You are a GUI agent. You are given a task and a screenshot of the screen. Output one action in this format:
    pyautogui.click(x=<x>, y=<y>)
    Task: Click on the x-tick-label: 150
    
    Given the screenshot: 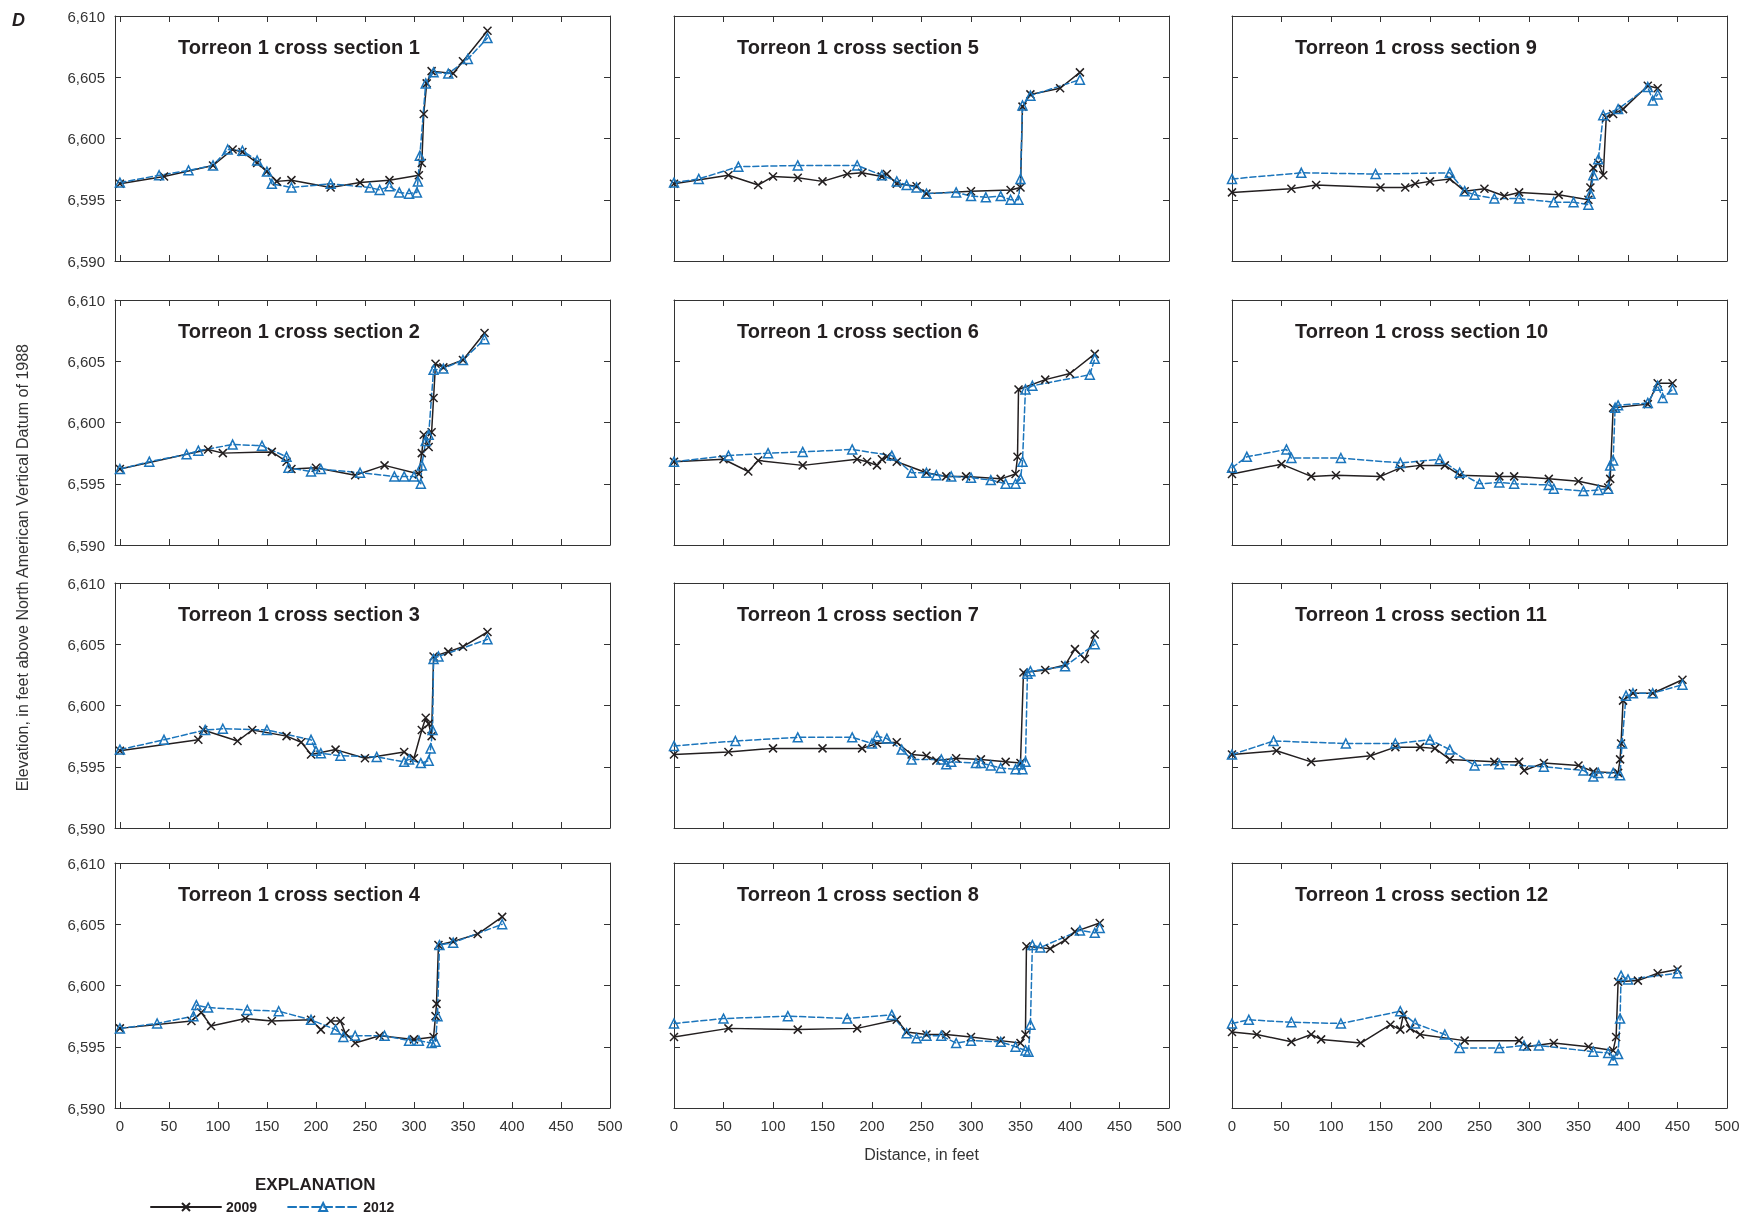 What is the action you would take?
    pyautogui.click(x=1380, y=1125)
    